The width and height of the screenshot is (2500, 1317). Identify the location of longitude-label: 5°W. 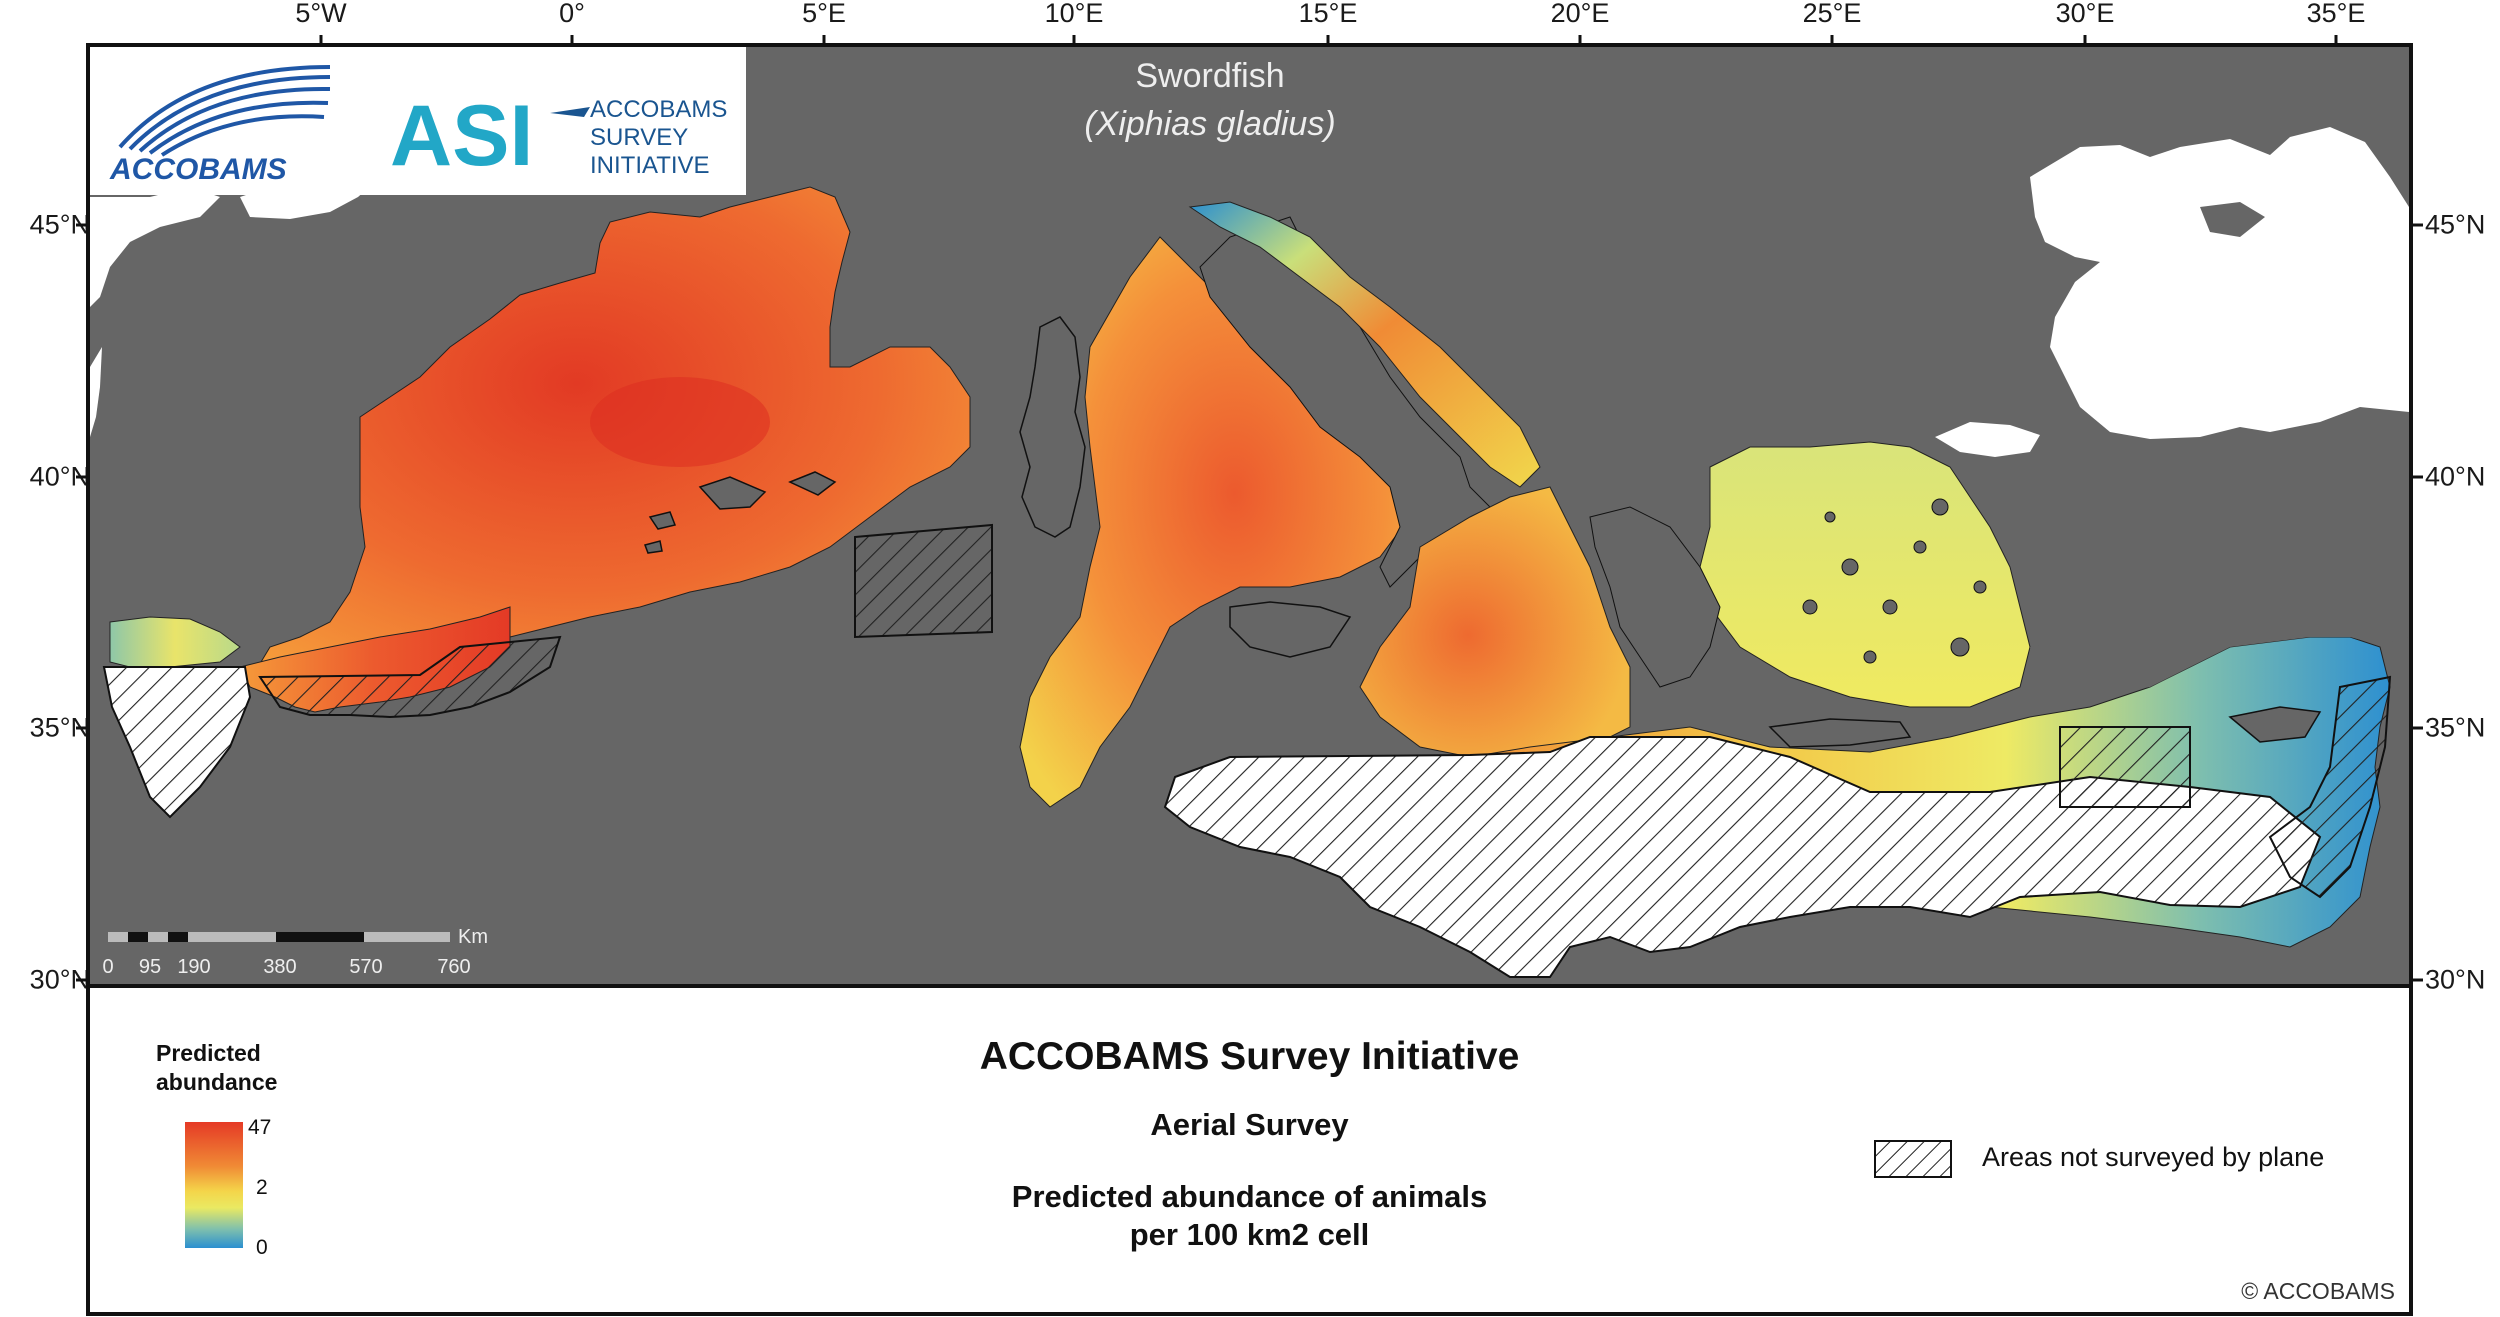
(321, 14).